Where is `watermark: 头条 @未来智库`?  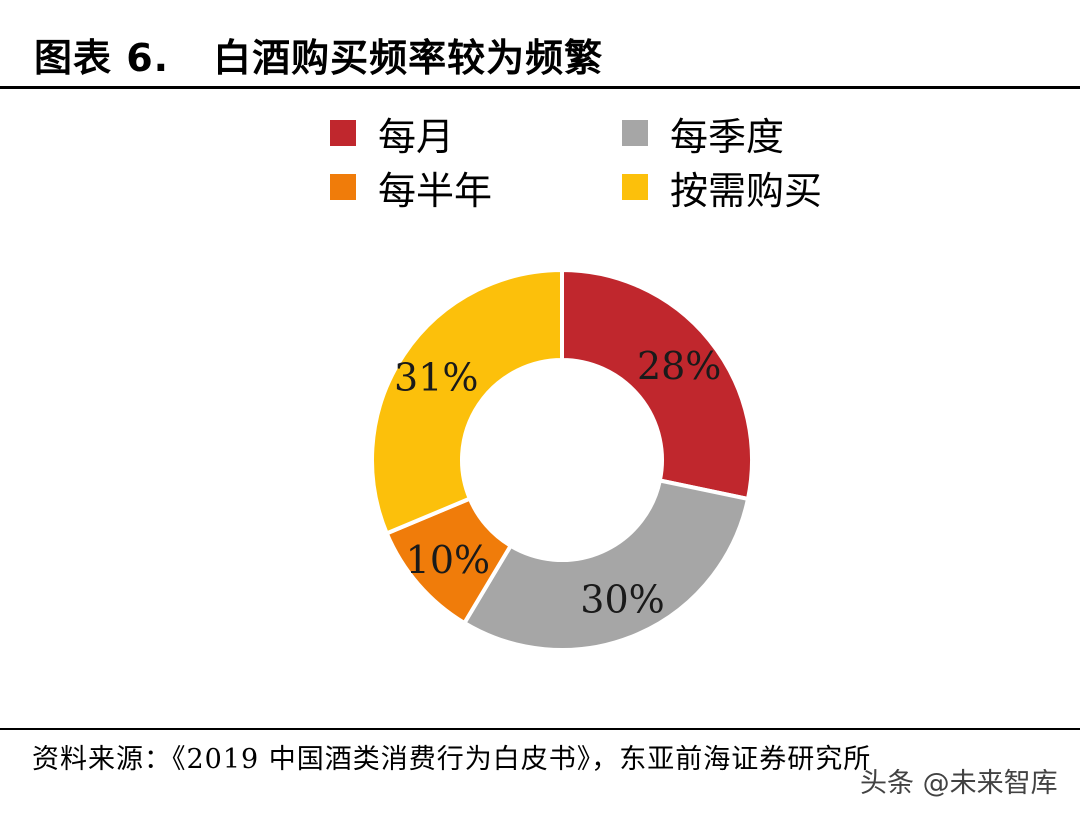
watermark: 头条 @未来智库 is located at coordinates (959, 783).